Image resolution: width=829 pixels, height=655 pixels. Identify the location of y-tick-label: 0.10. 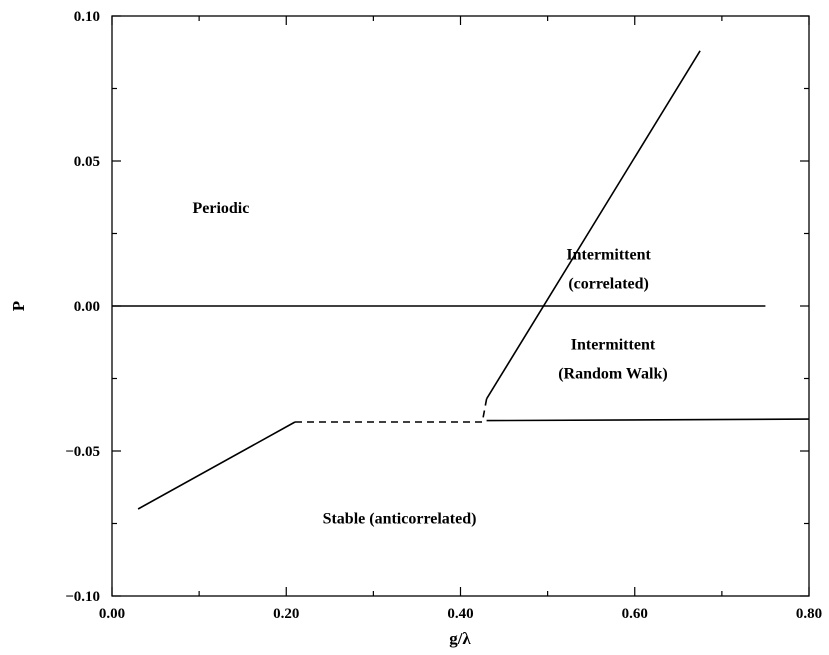
(87, 17).